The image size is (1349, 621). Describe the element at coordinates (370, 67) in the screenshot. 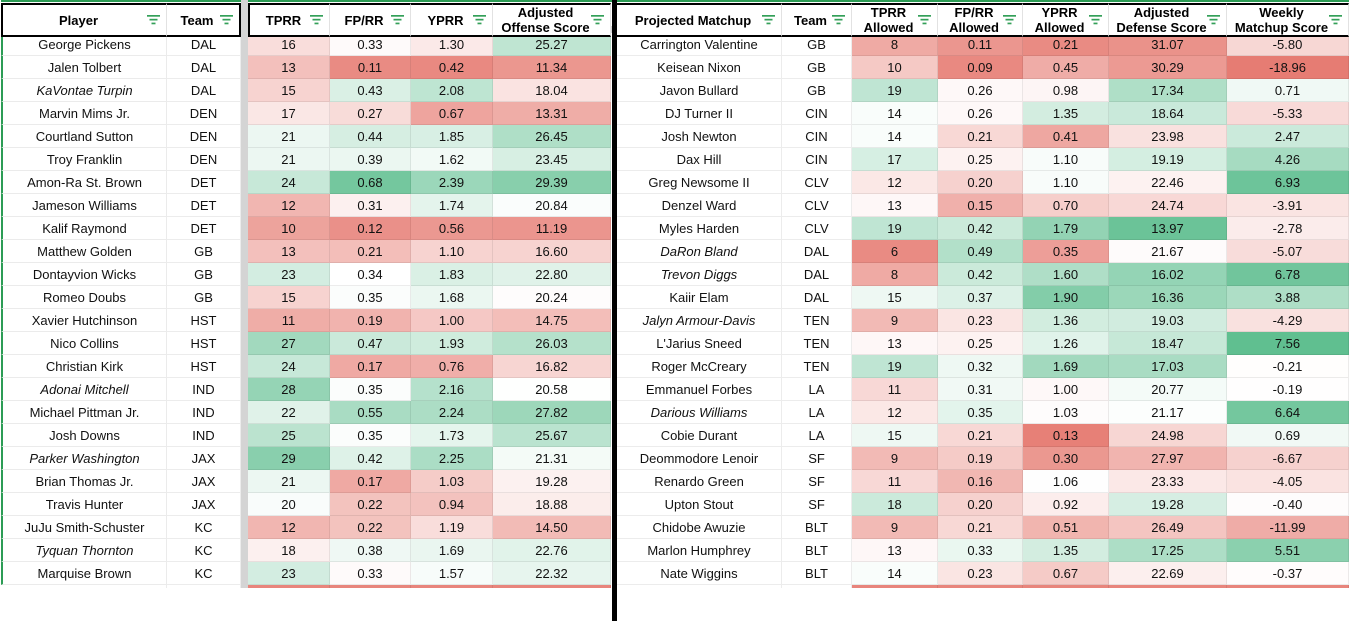

I see `fp-rr-cell: 0.11` at that location.